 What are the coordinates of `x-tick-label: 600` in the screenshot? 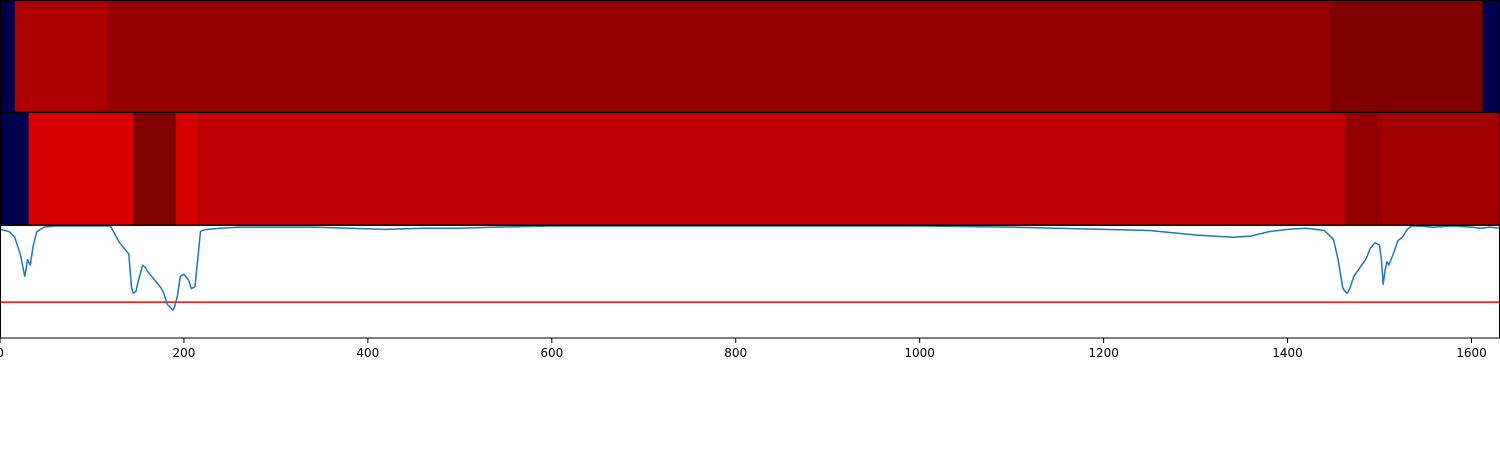 It's located at (551, 353).